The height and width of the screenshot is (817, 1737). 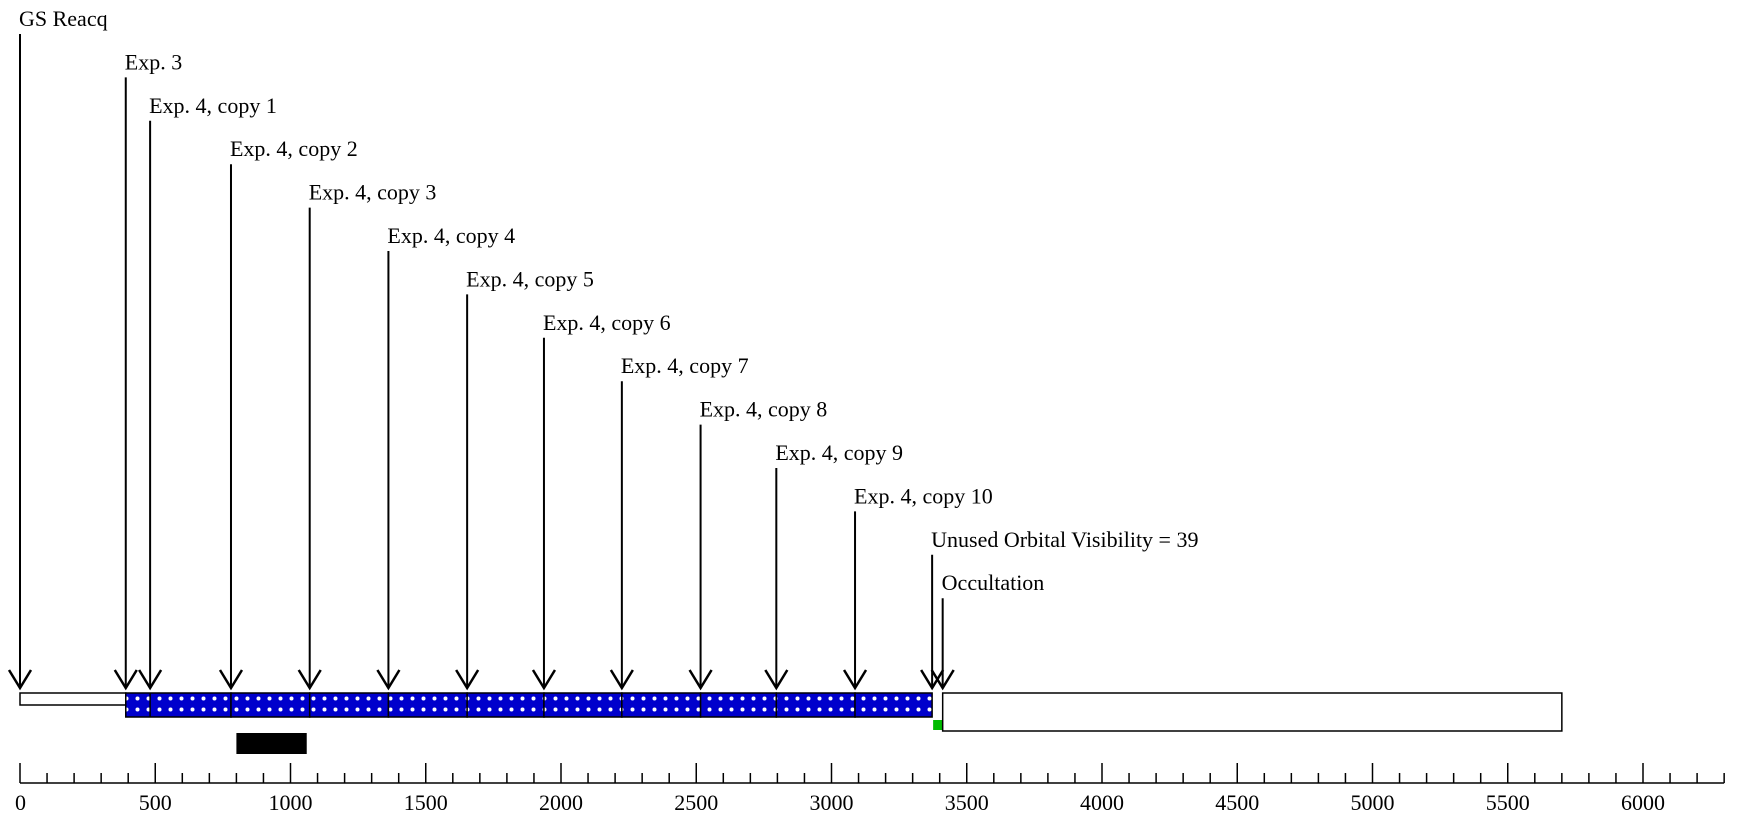 I want to click on event-label: Exp. 4, copy 9, so click(x=839, y=452).